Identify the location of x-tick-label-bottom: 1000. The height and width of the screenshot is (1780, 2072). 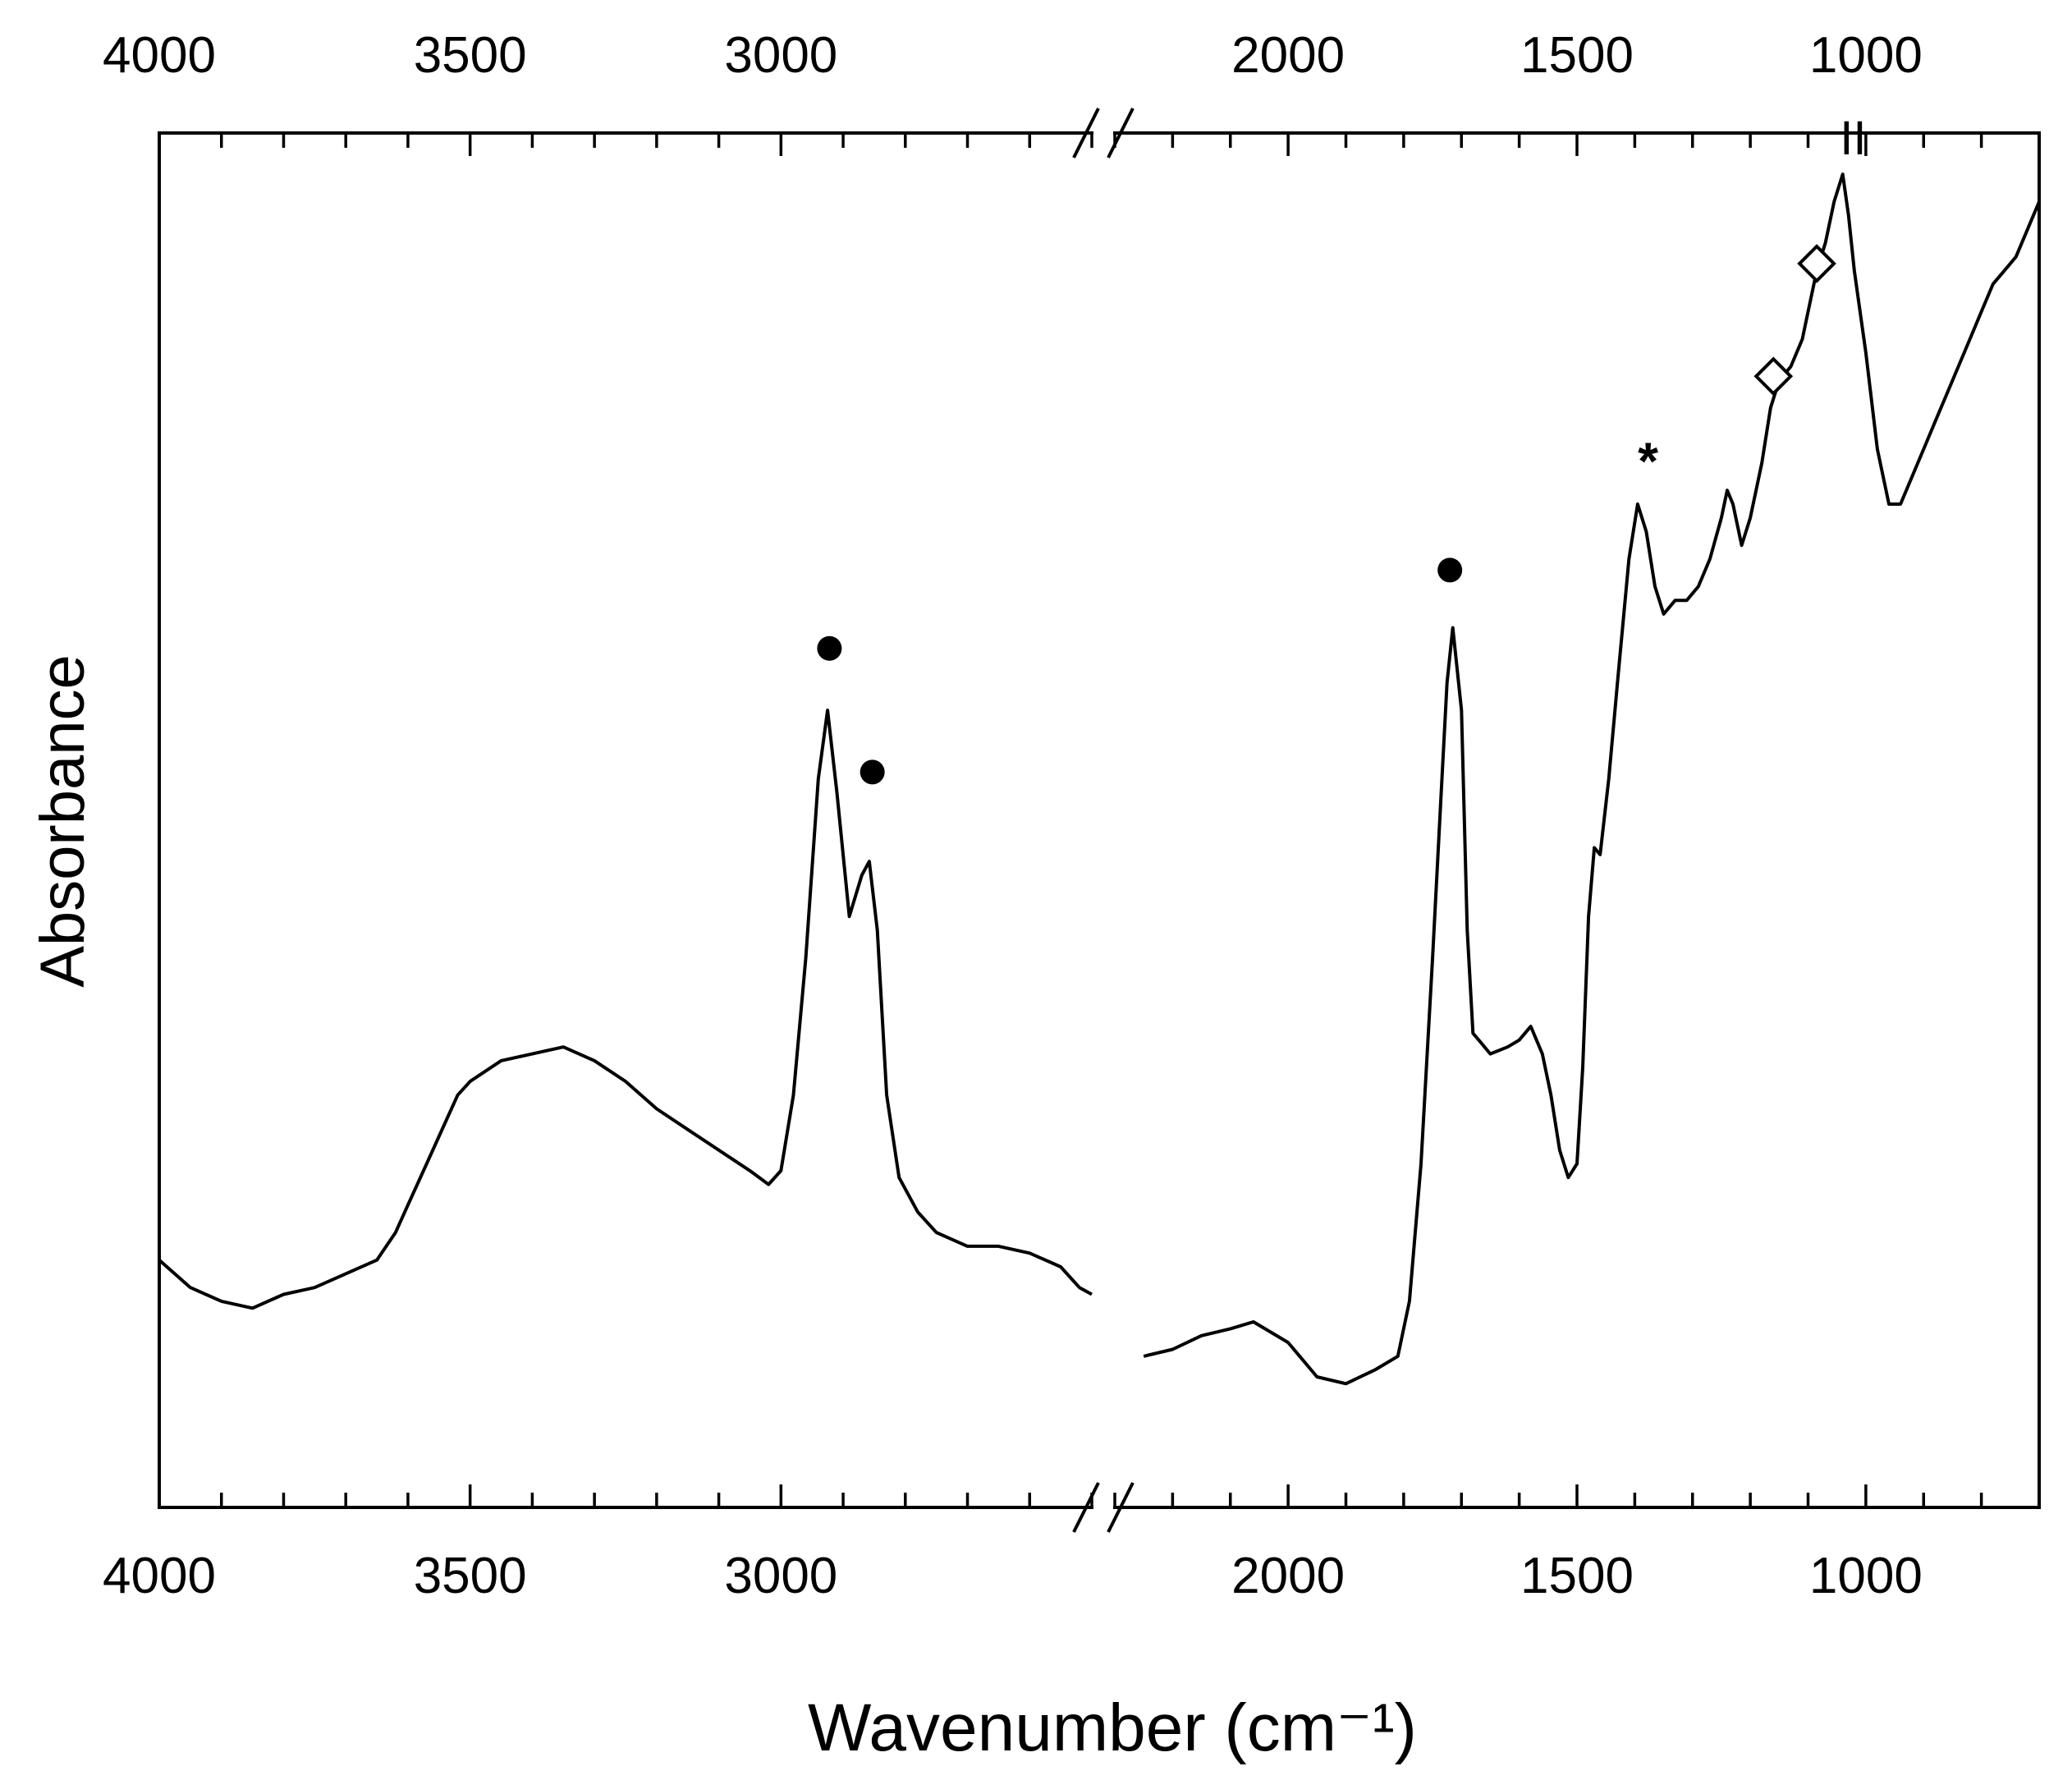
(1866, 1576).